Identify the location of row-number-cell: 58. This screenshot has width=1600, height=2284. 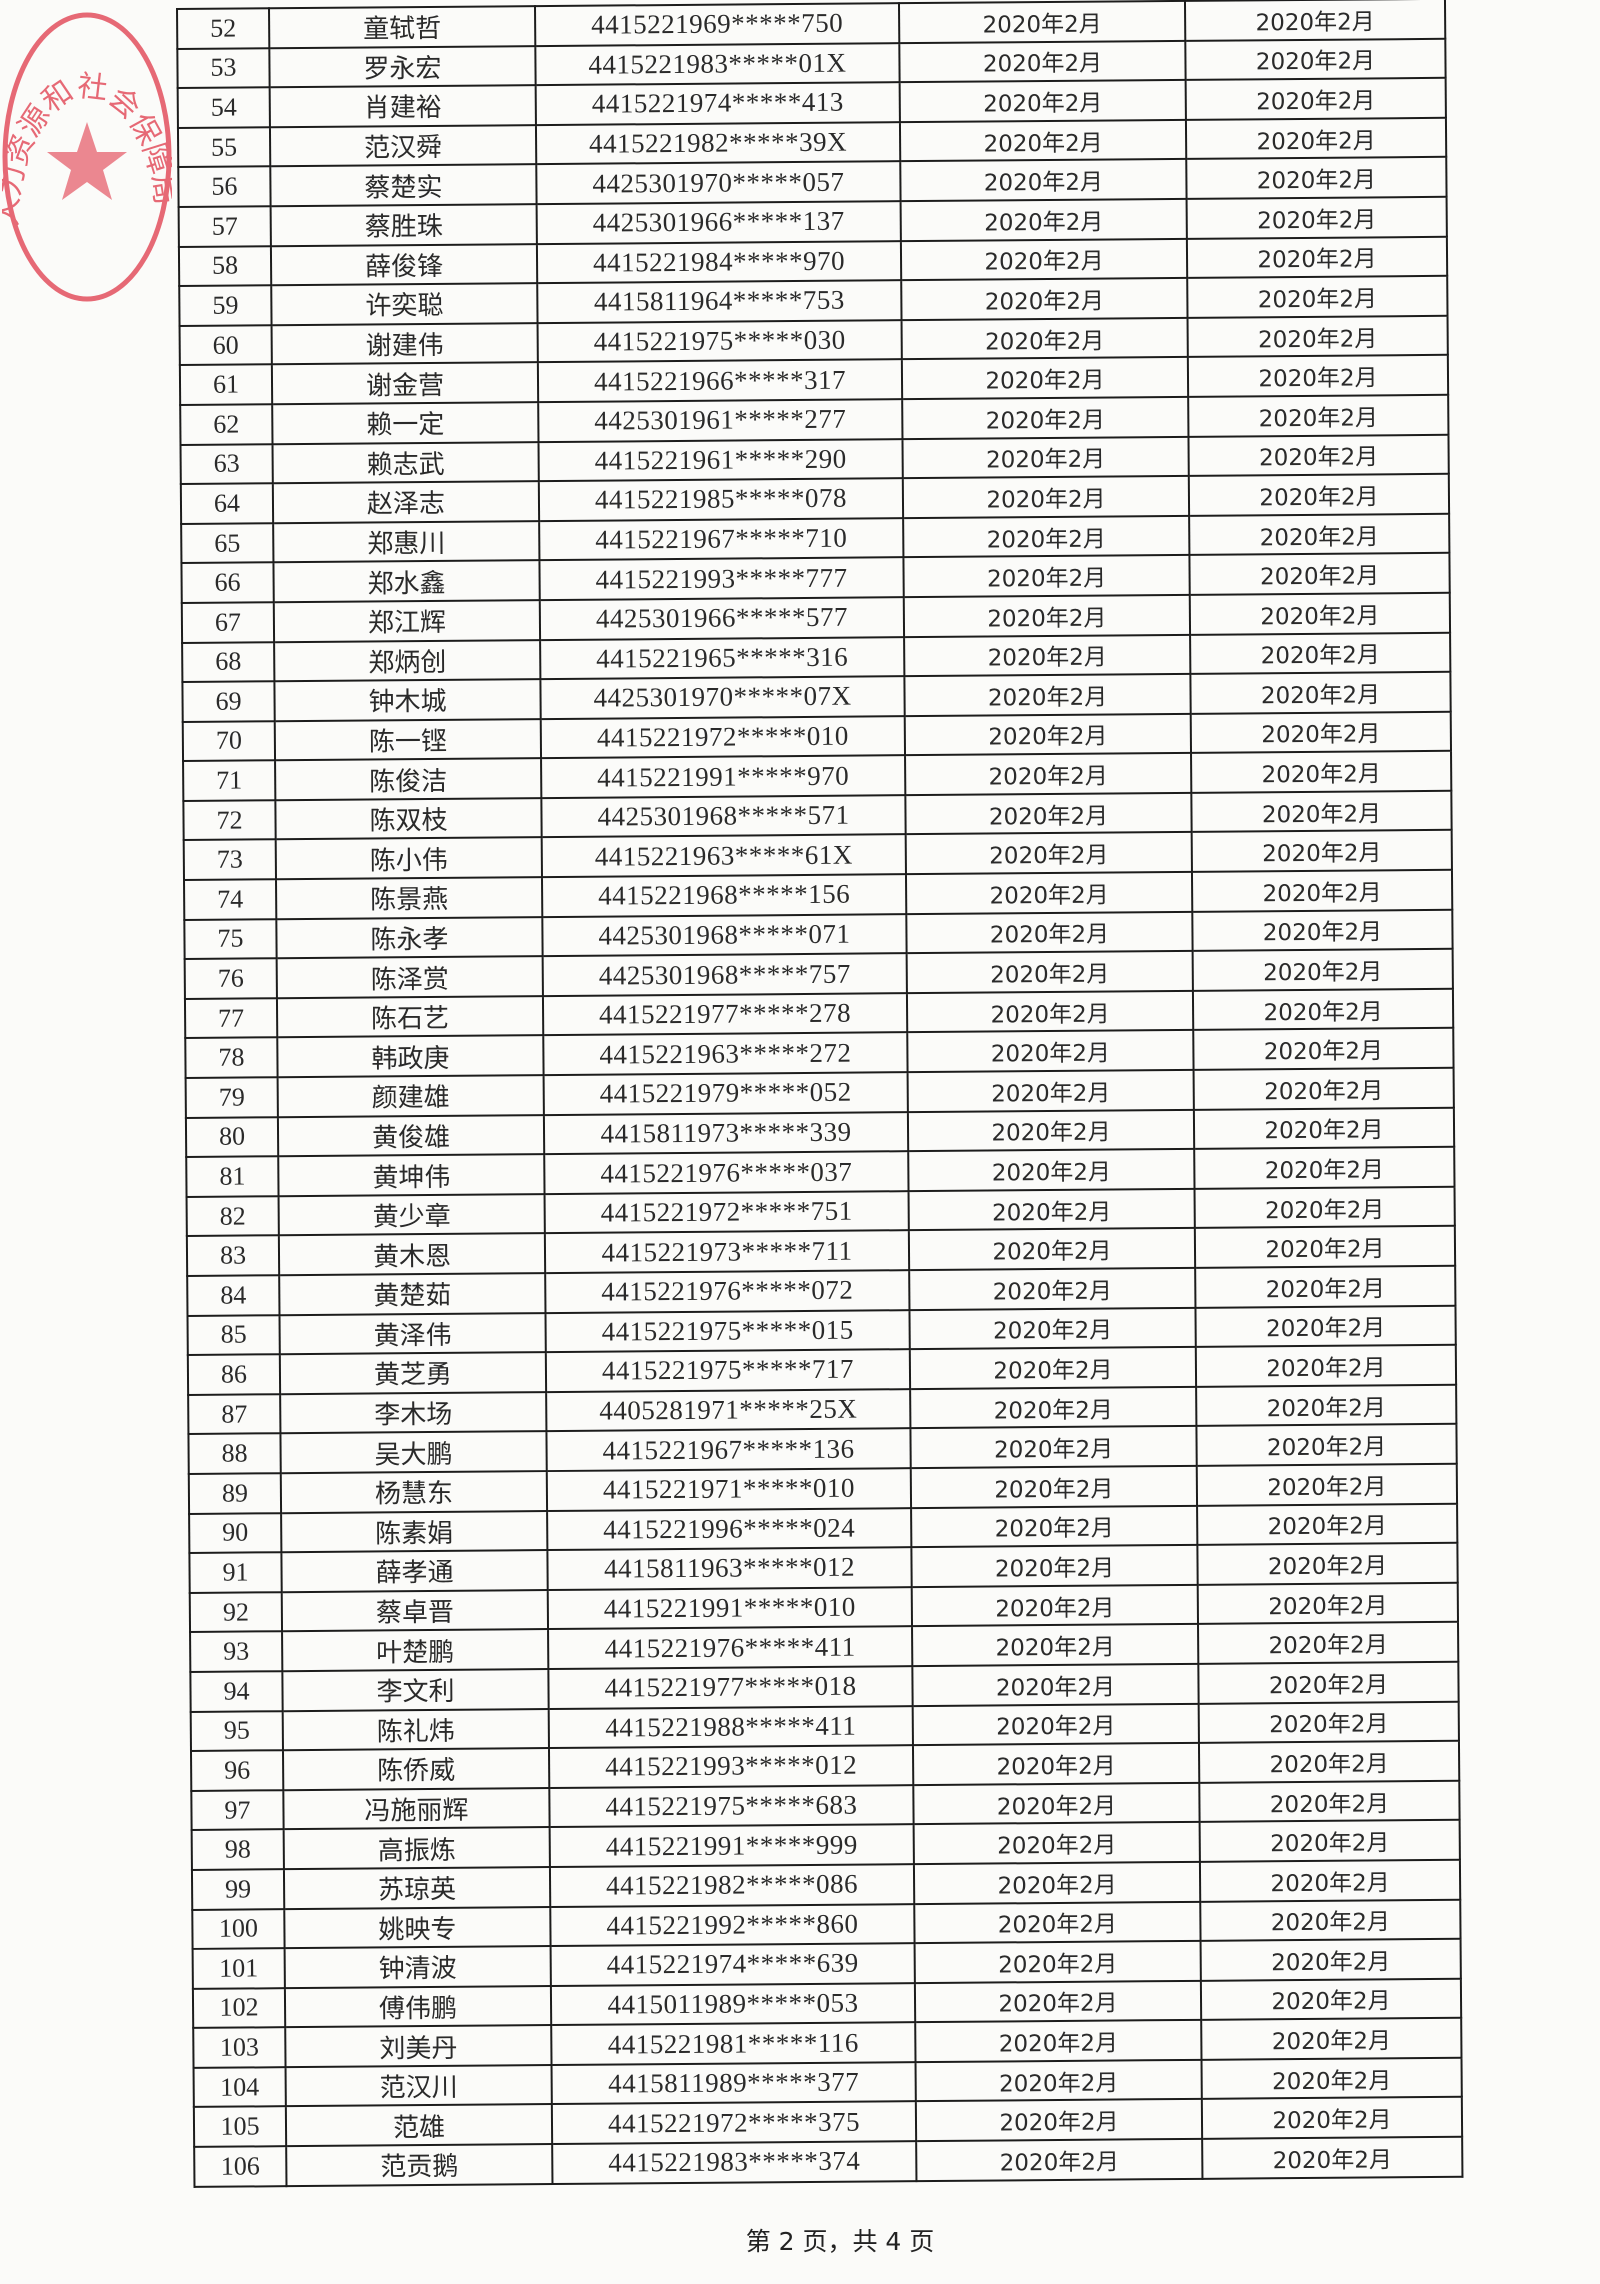
(225, 266).